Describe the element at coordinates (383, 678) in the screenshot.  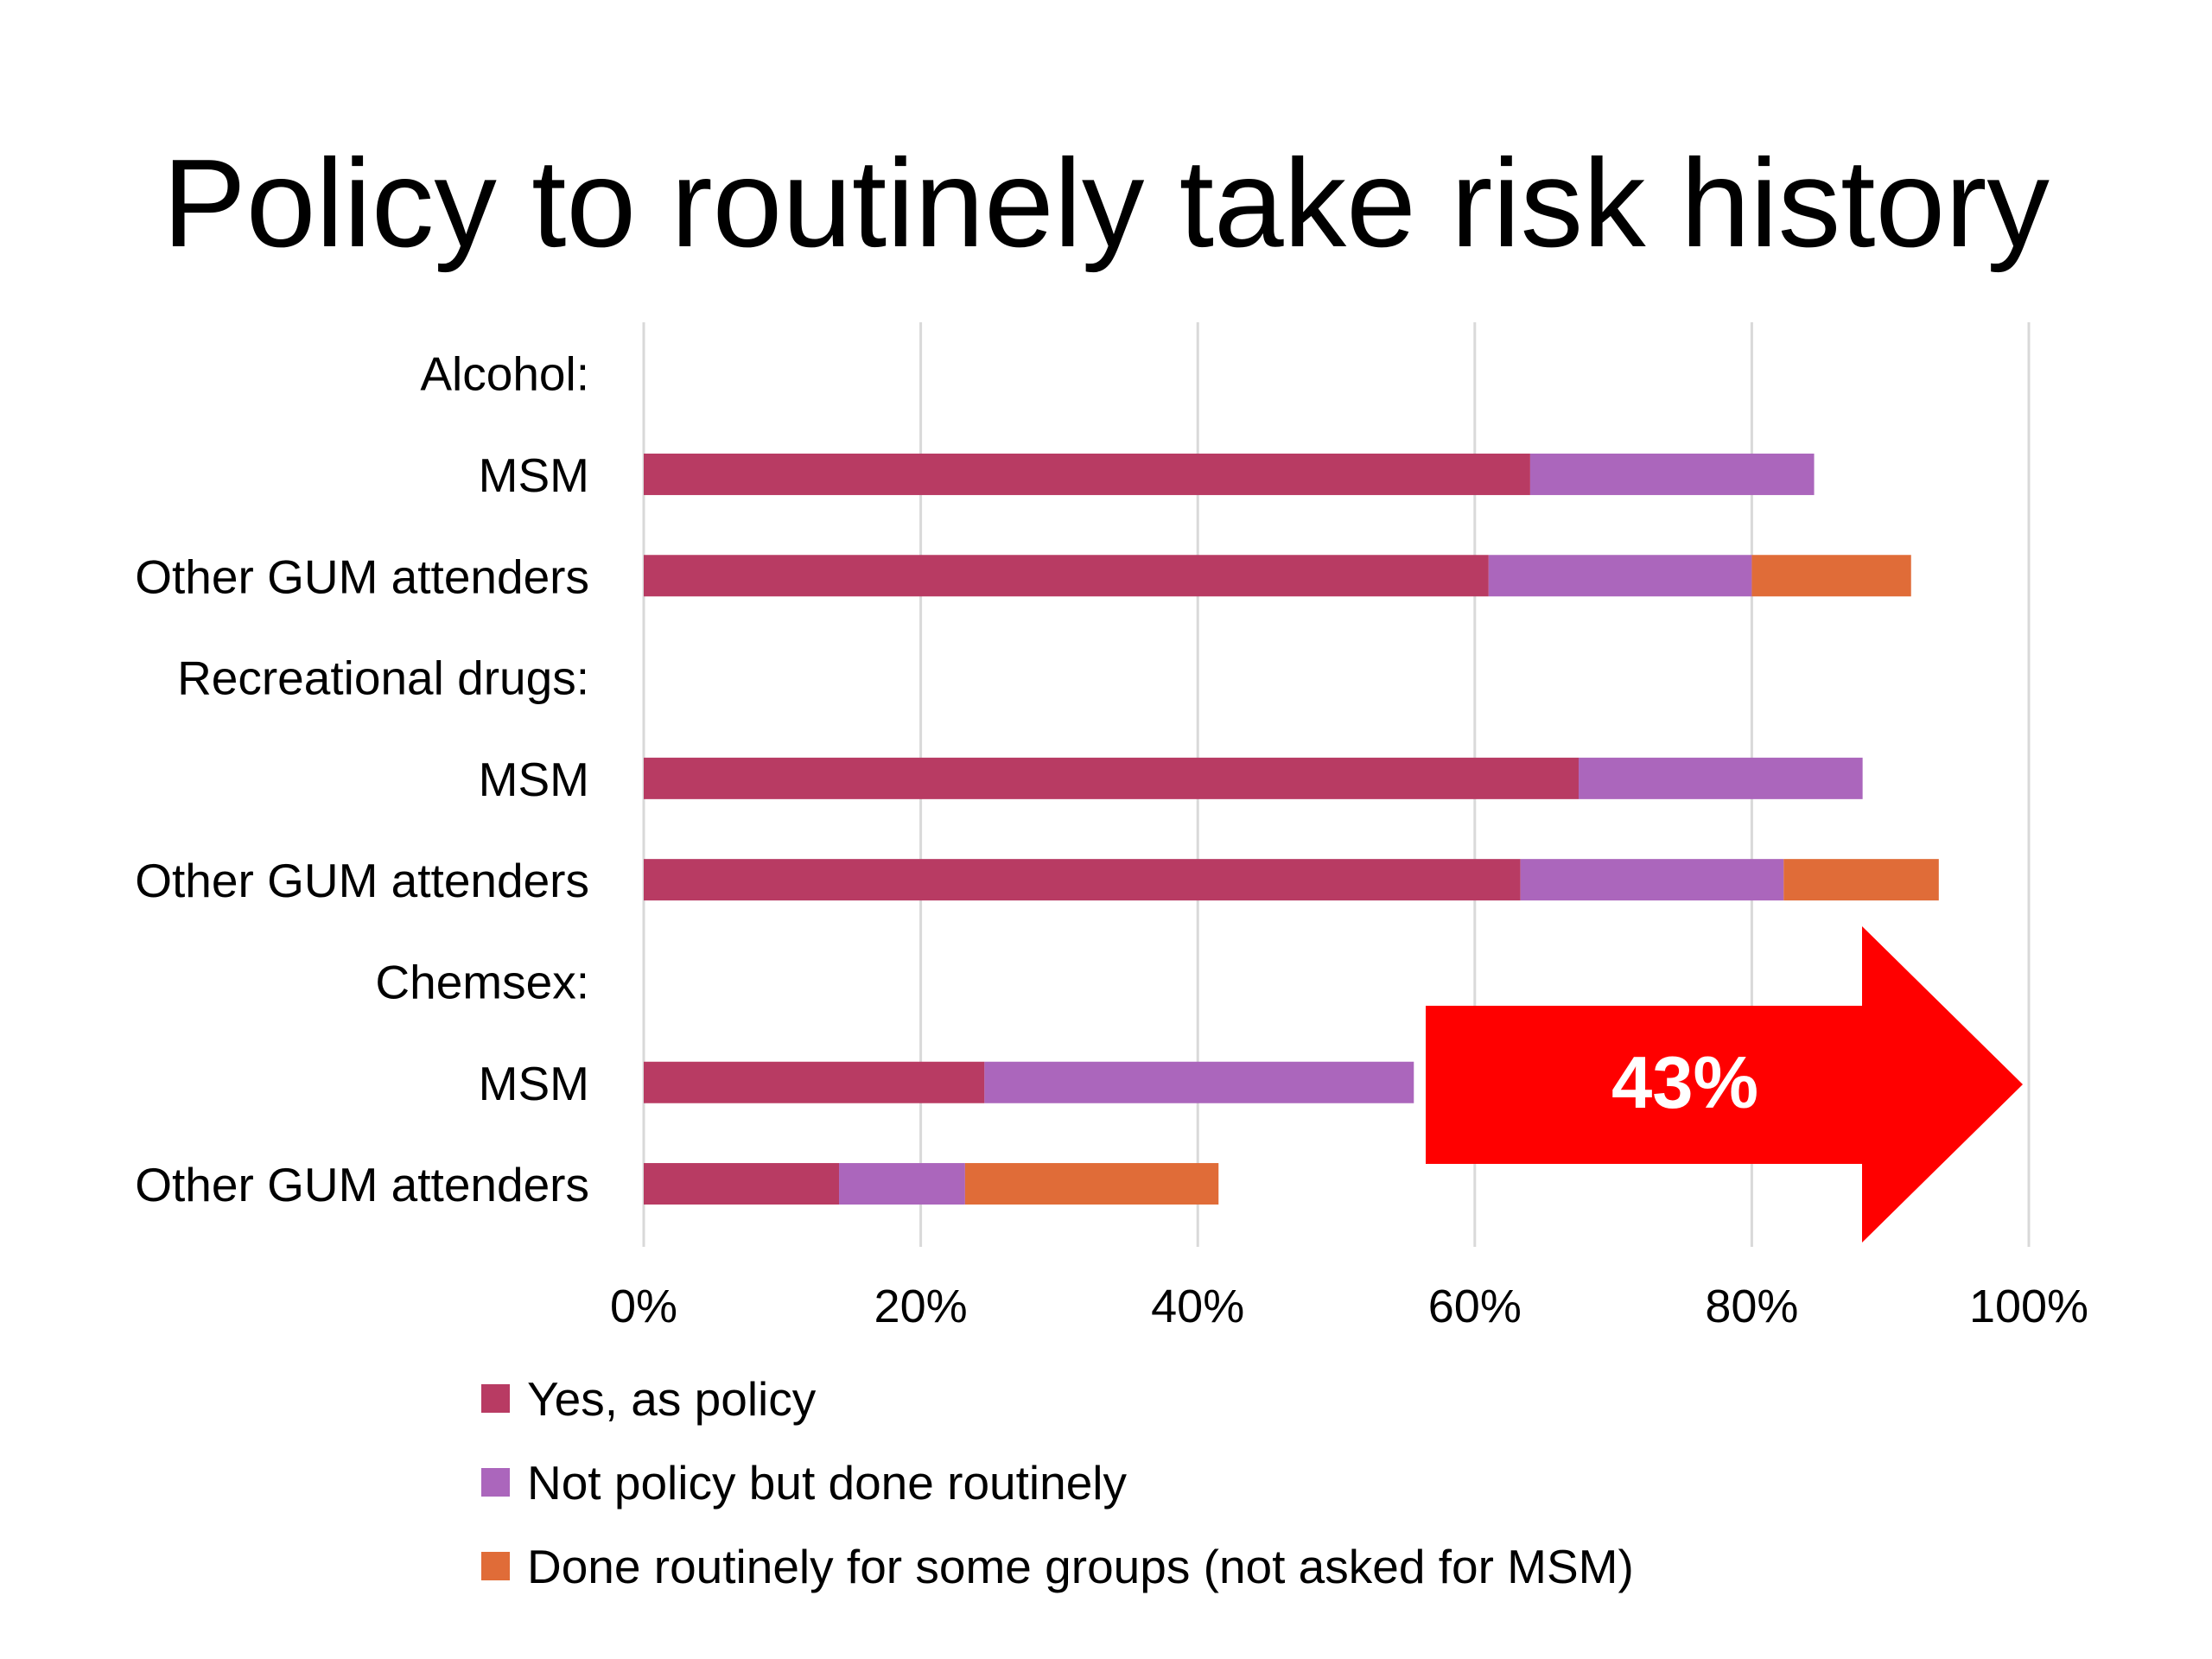
I see `category-label: Recreational drugs:` at that location.